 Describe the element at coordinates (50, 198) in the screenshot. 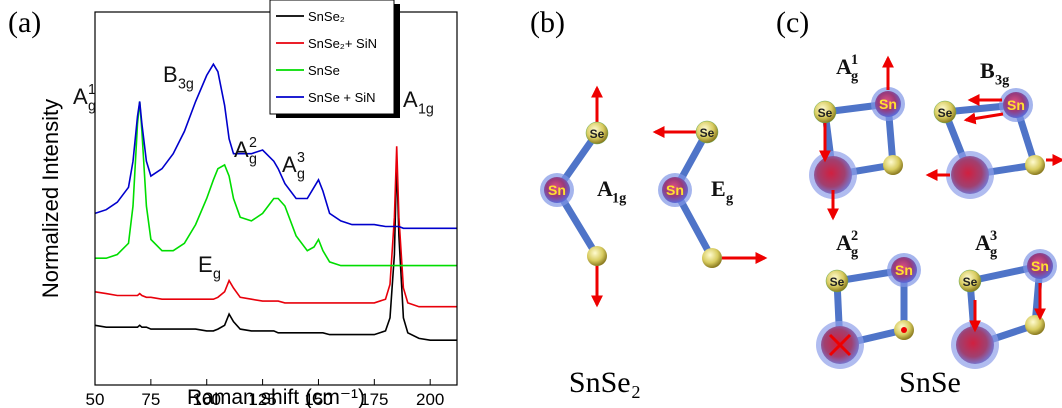

I see `y-axis-label: Normalized Intensity` at that location.